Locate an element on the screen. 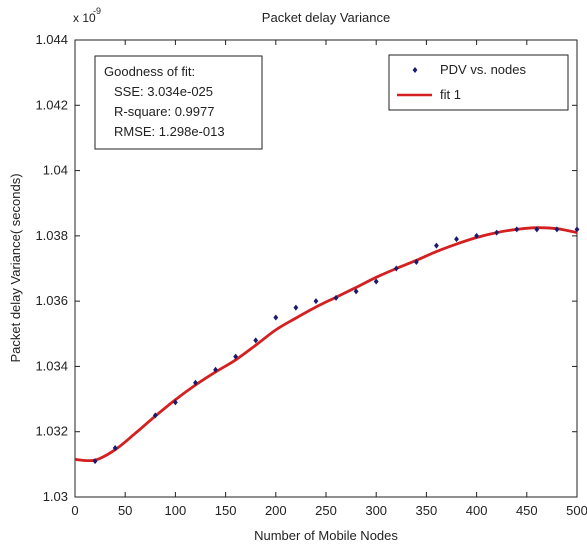 The height and width of the screenshot is (550, 587). chart-title: Packet delay Variance is located at coordinates (326, 17).